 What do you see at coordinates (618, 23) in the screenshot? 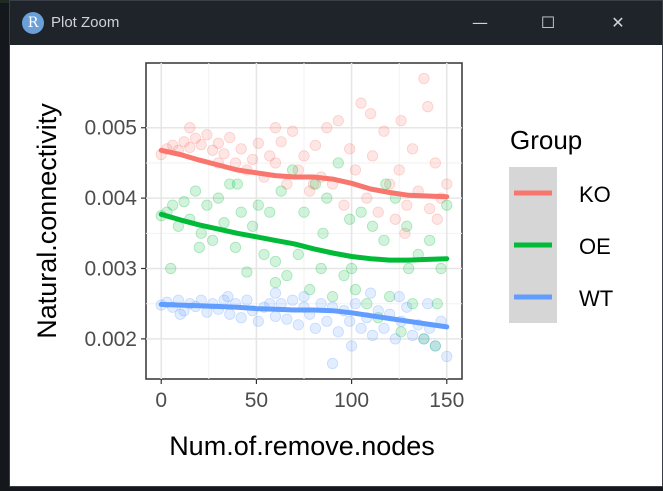
I see `close-button: ✕` at bounding box center [618, 23].